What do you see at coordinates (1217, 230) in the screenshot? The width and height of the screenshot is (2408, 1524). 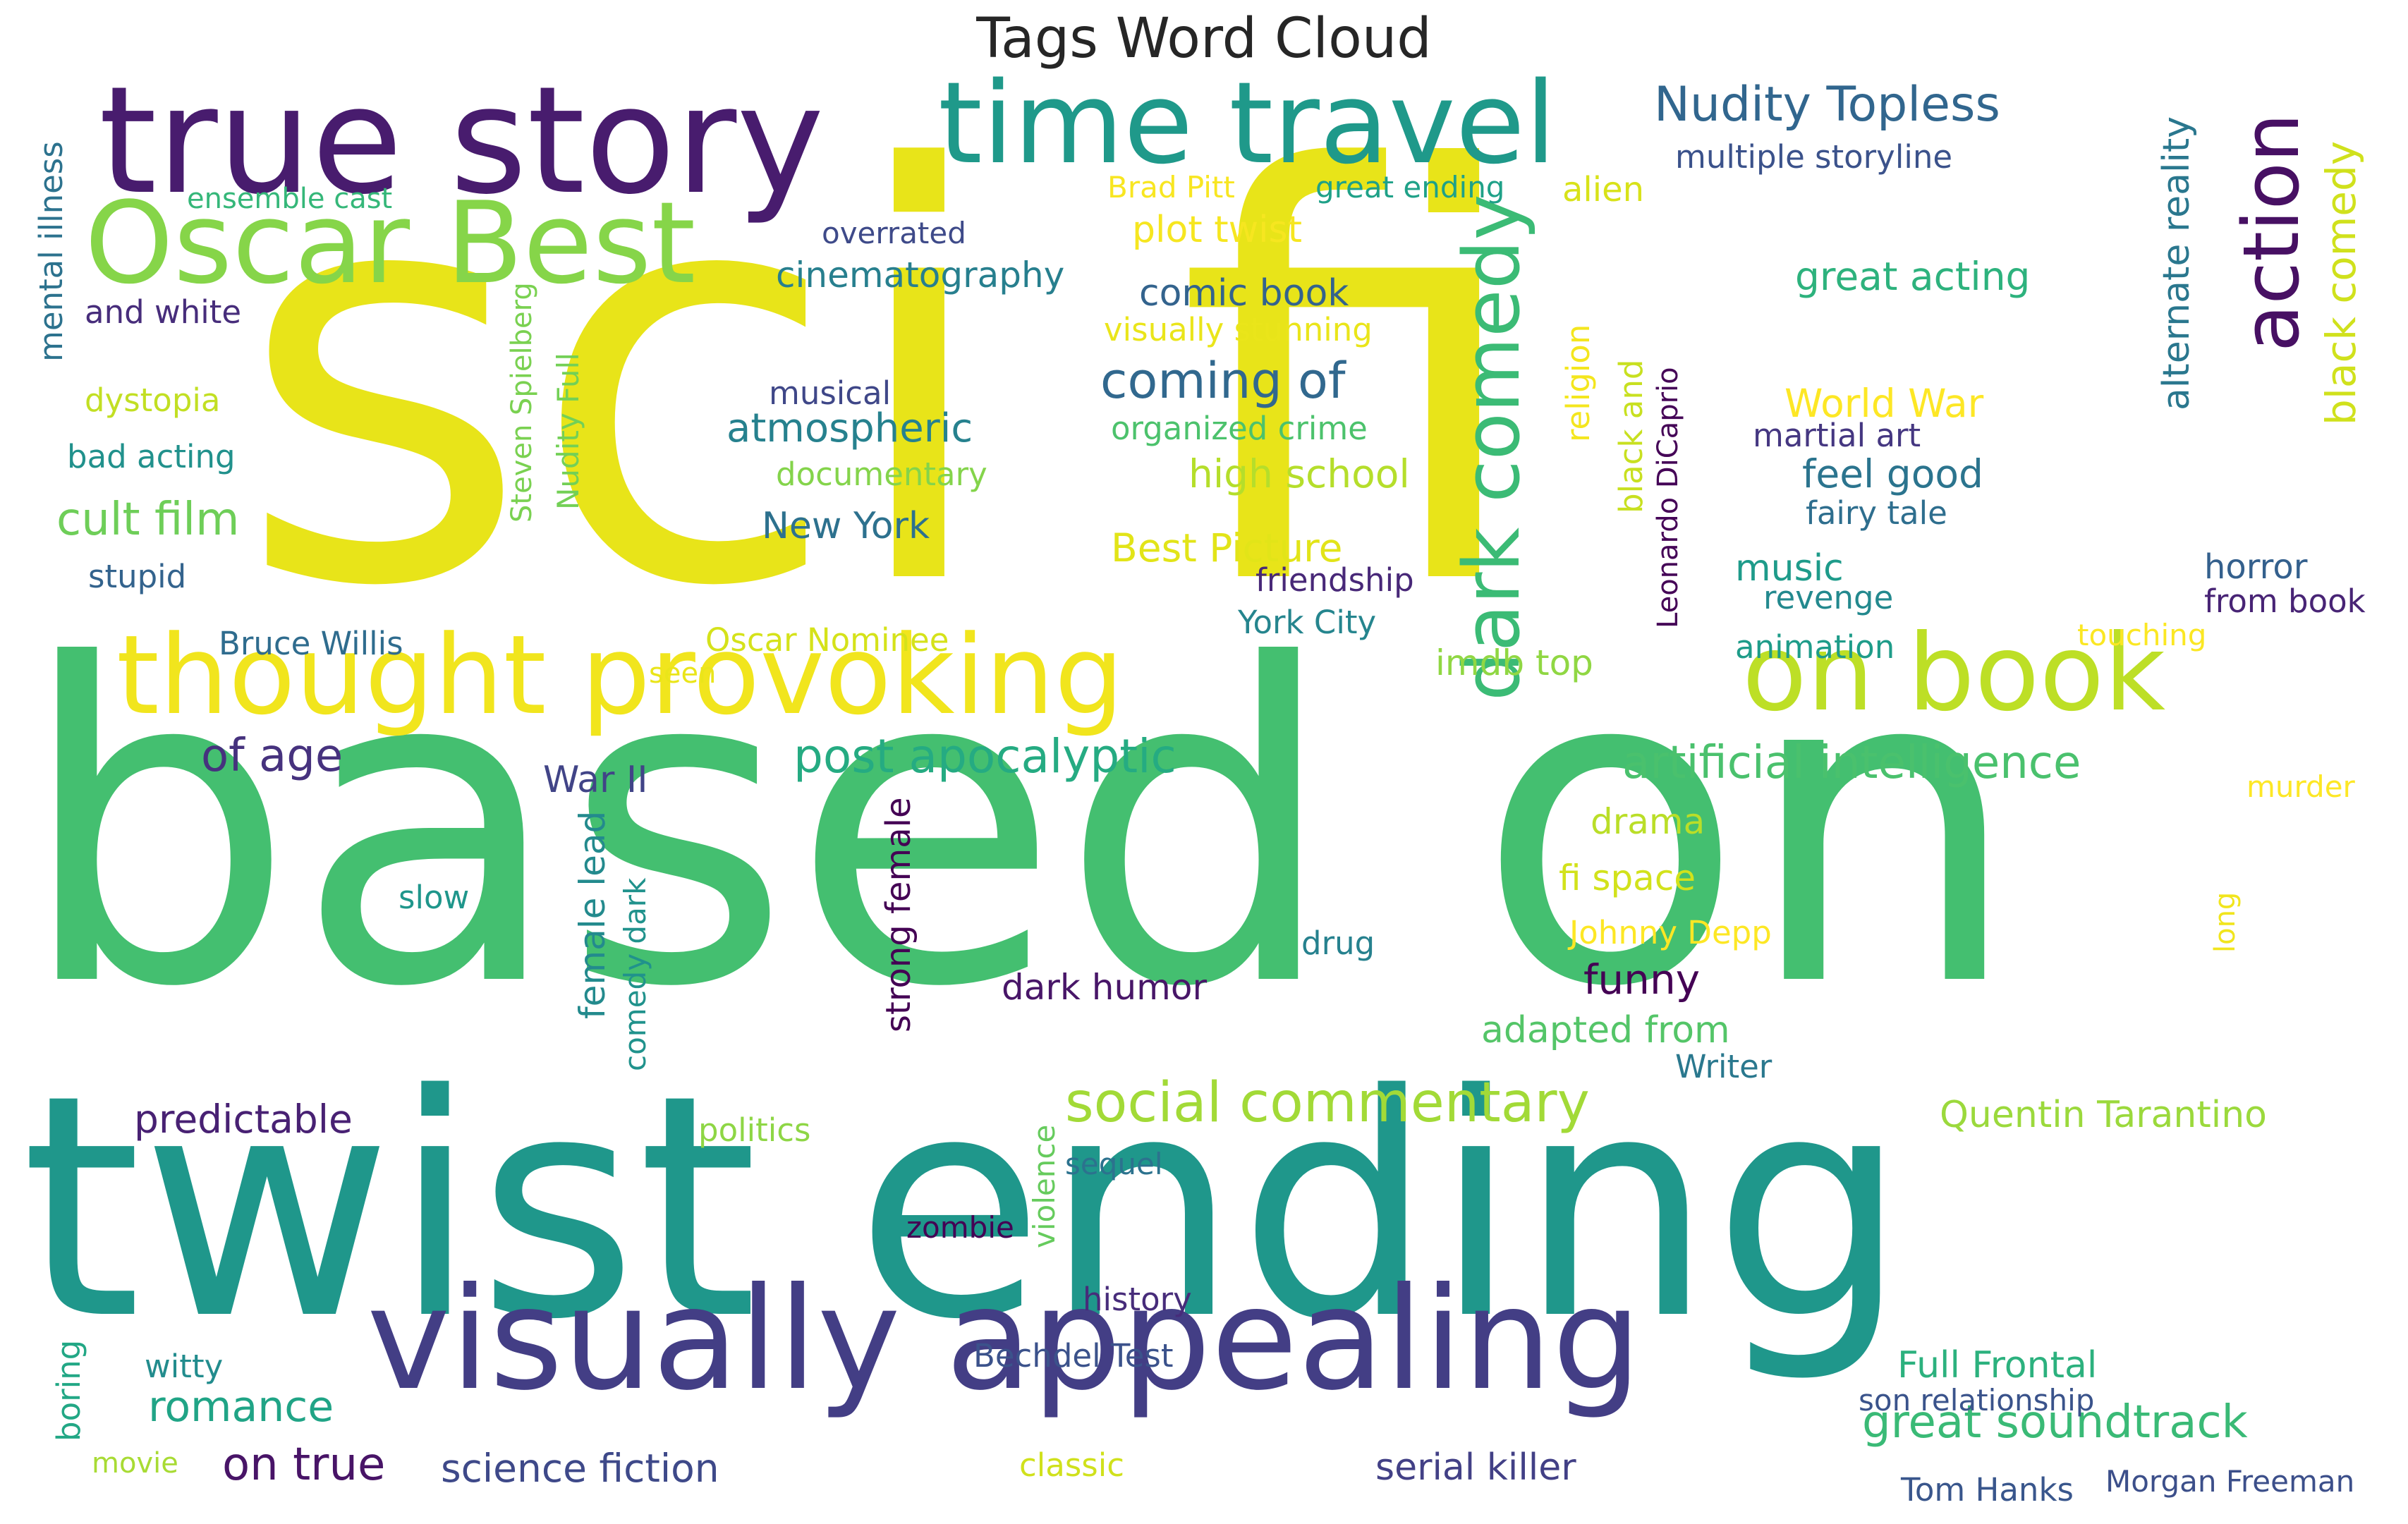 I see `word-22: plot twist` at bounding box center [1217, 230].